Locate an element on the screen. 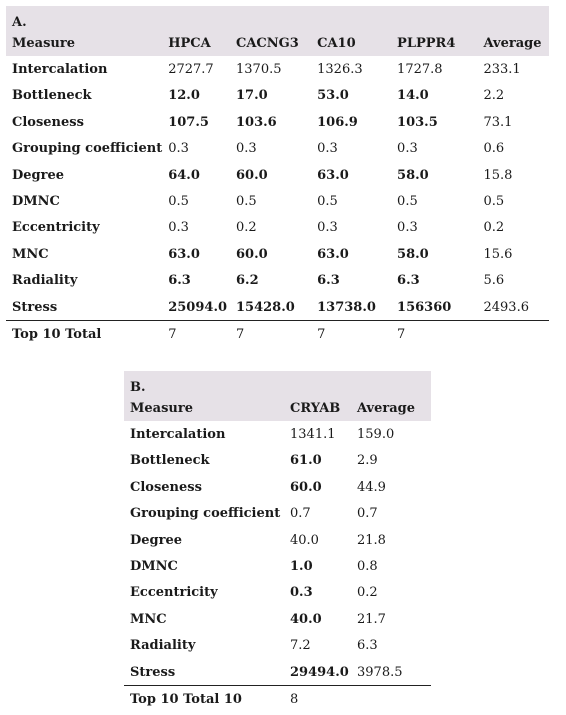 The image size is (566, 715). header-row: Measure CRYAB Average is located at coordinates (277, 408).